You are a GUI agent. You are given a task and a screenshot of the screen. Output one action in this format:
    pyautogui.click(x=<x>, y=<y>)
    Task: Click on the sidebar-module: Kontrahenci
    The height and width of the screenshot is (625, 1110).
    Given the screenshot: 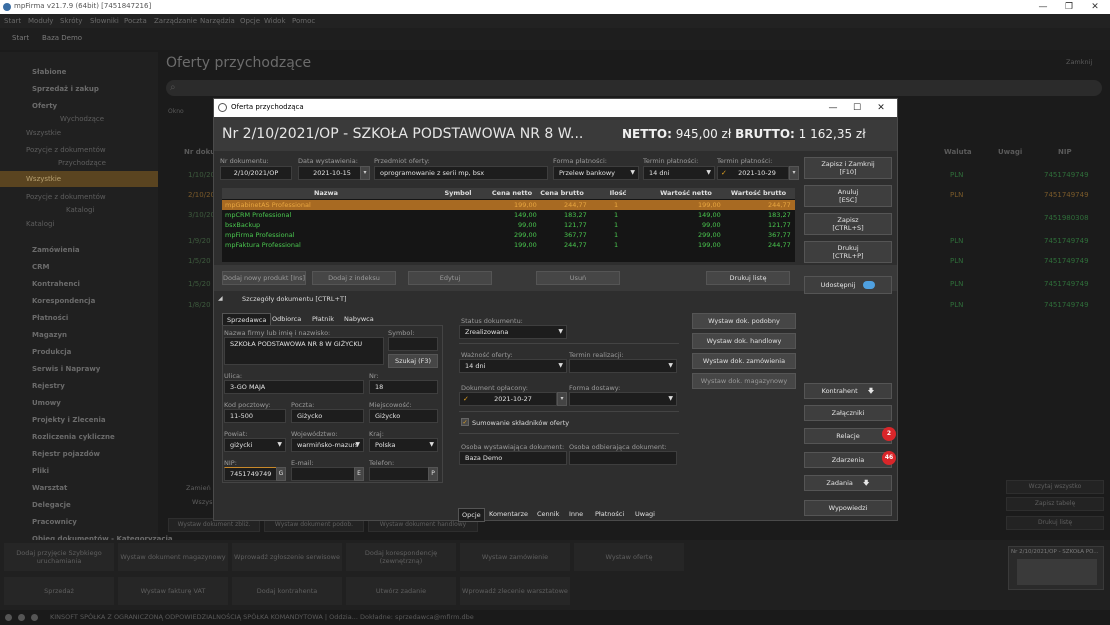 What is the action you would take?
    pyautogui.click(x=56, y=284)
    